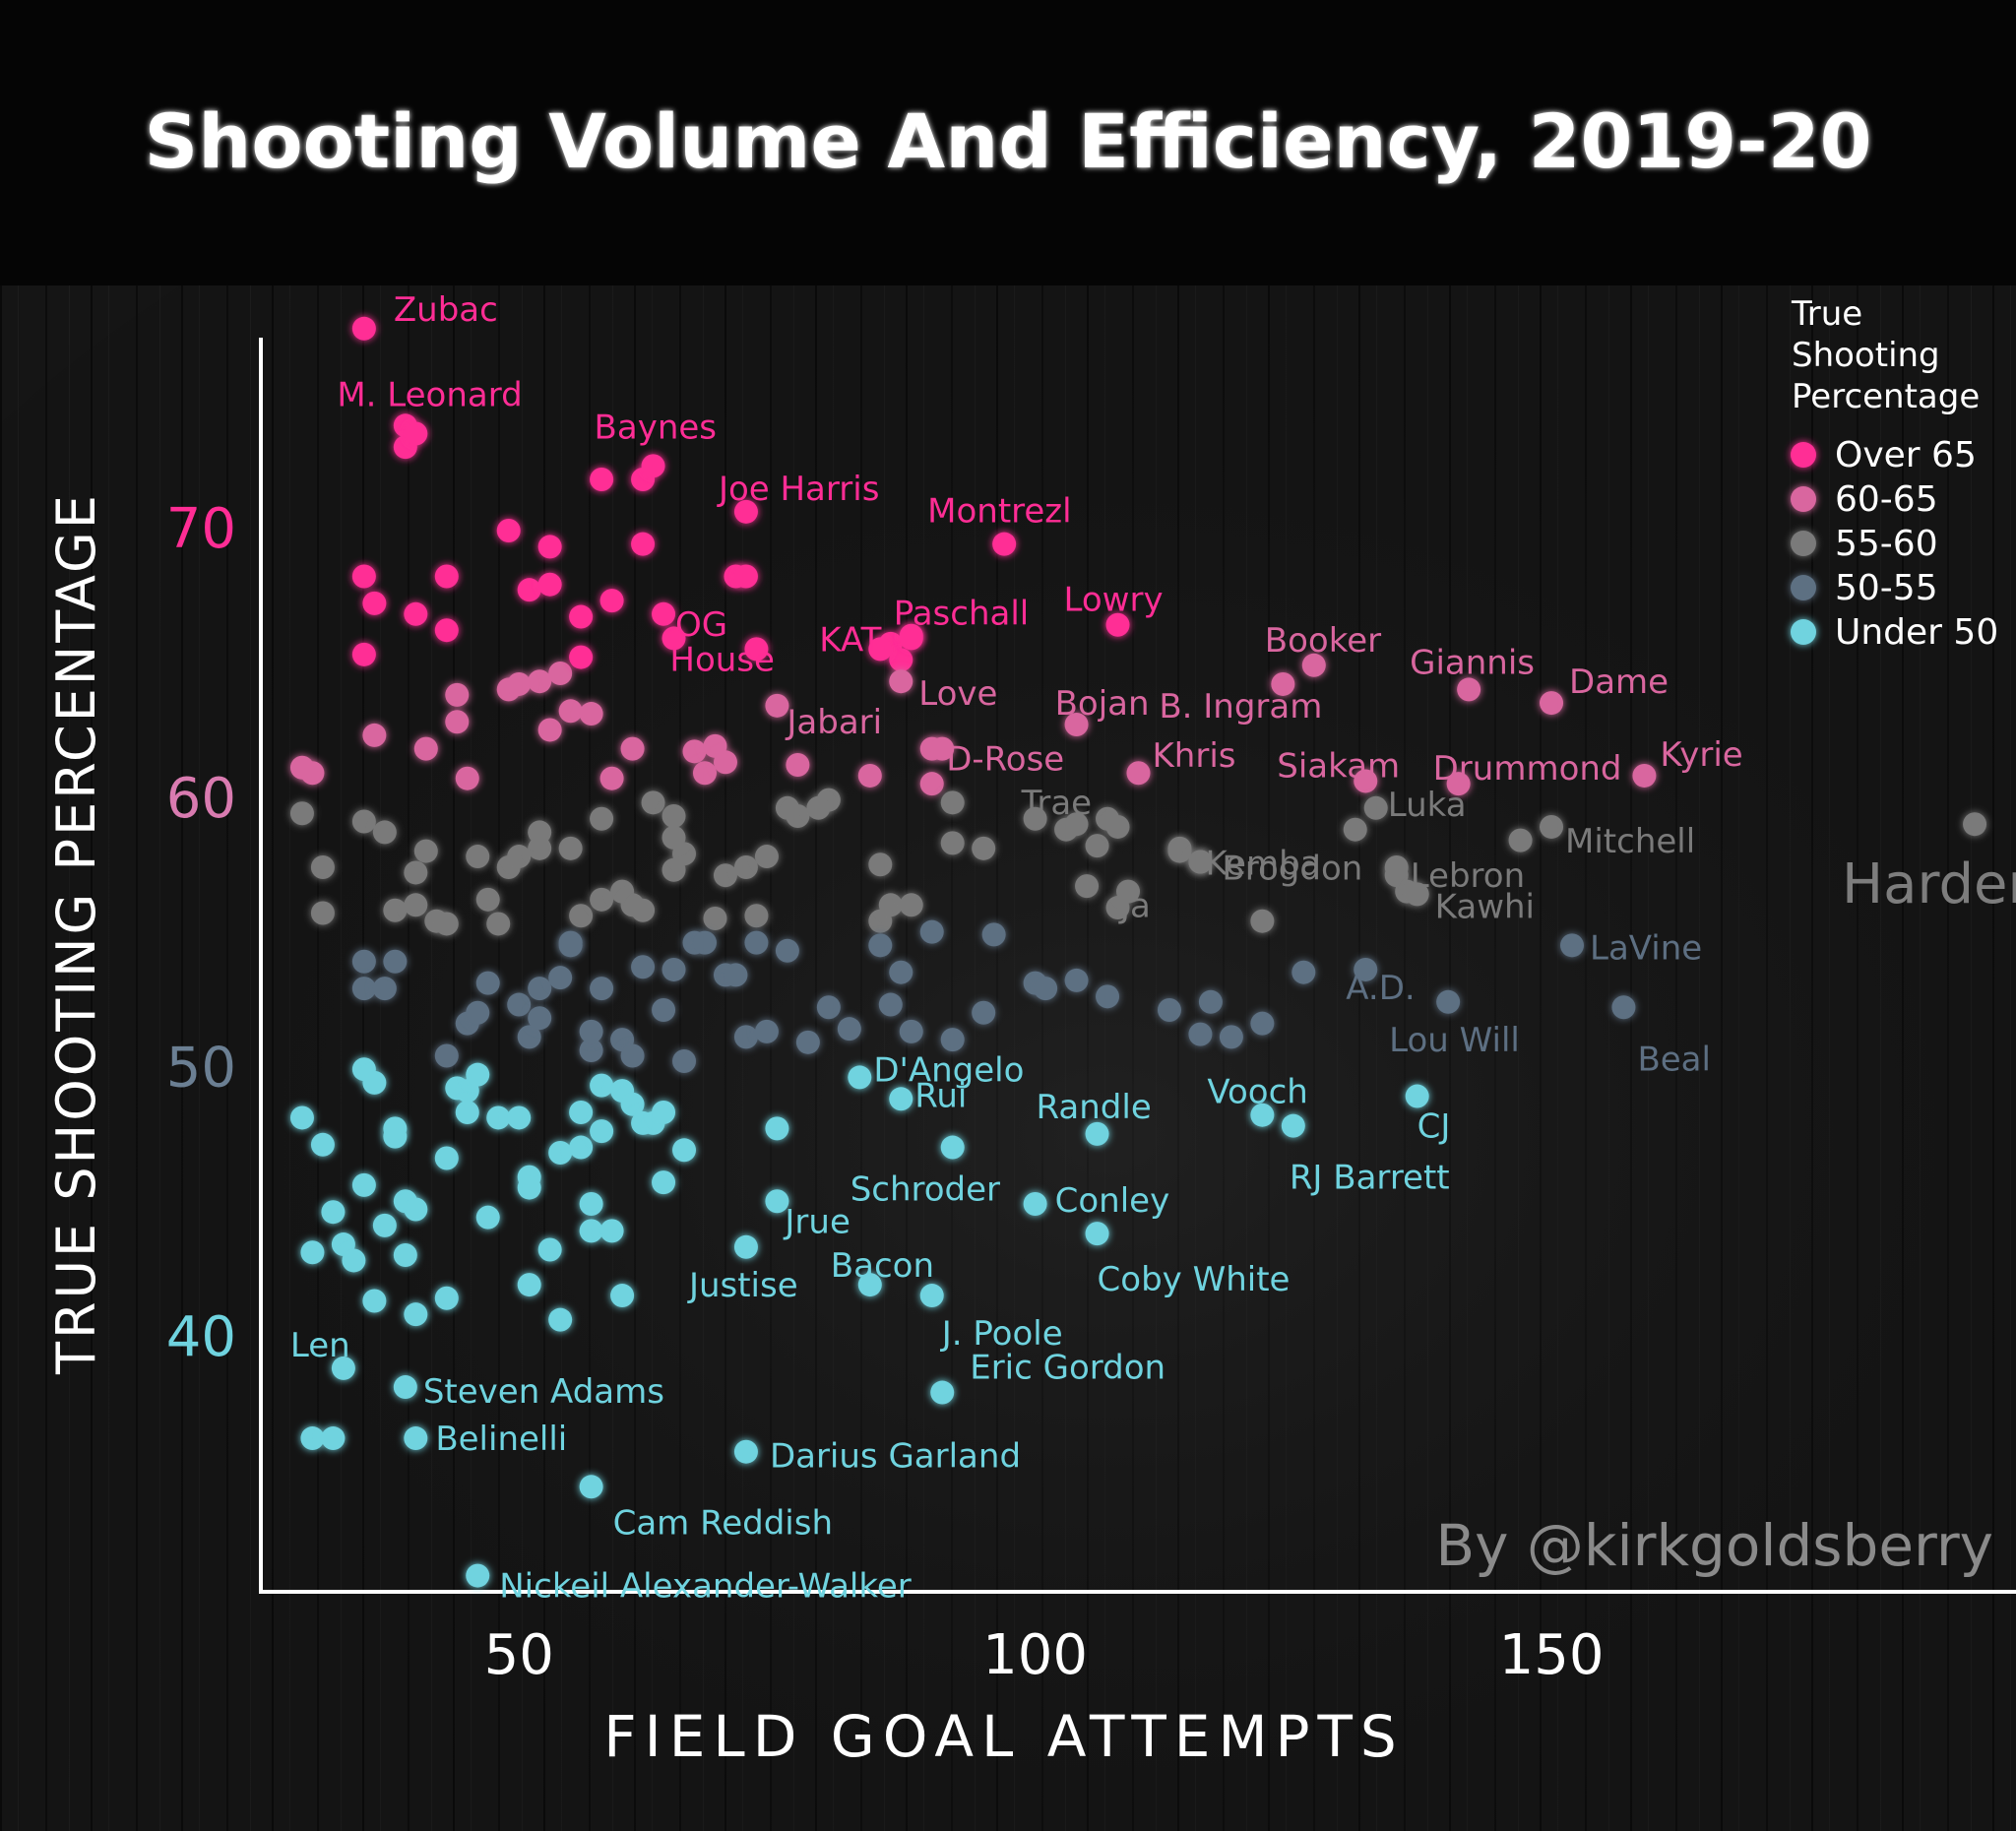 Image resolution: width=2016 pixels, height=1831 pixels. Describe the element at coordinates (1035, 1204) in the screenshot. I see `data-point-conley` at that location.